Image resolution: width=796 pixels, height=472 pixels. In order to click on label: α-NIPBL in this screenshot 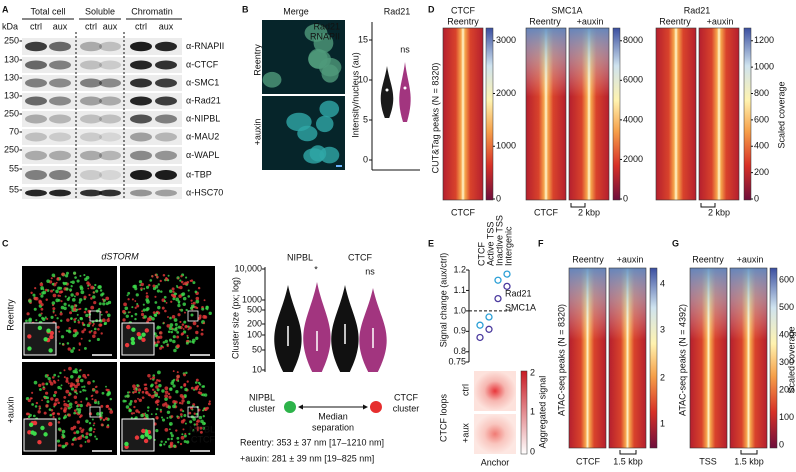, I will do `click(203, 118)`.